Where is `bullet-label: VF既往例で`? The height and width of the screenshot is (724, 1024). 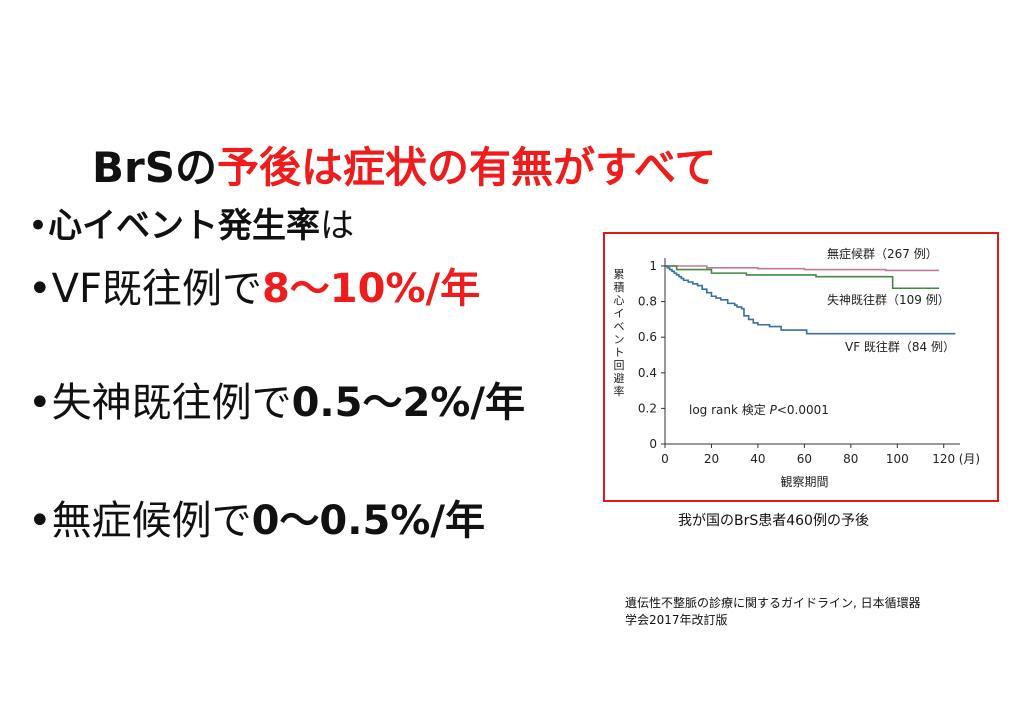 bullet-label: VF既往例で is located at coordinates (156, 289).